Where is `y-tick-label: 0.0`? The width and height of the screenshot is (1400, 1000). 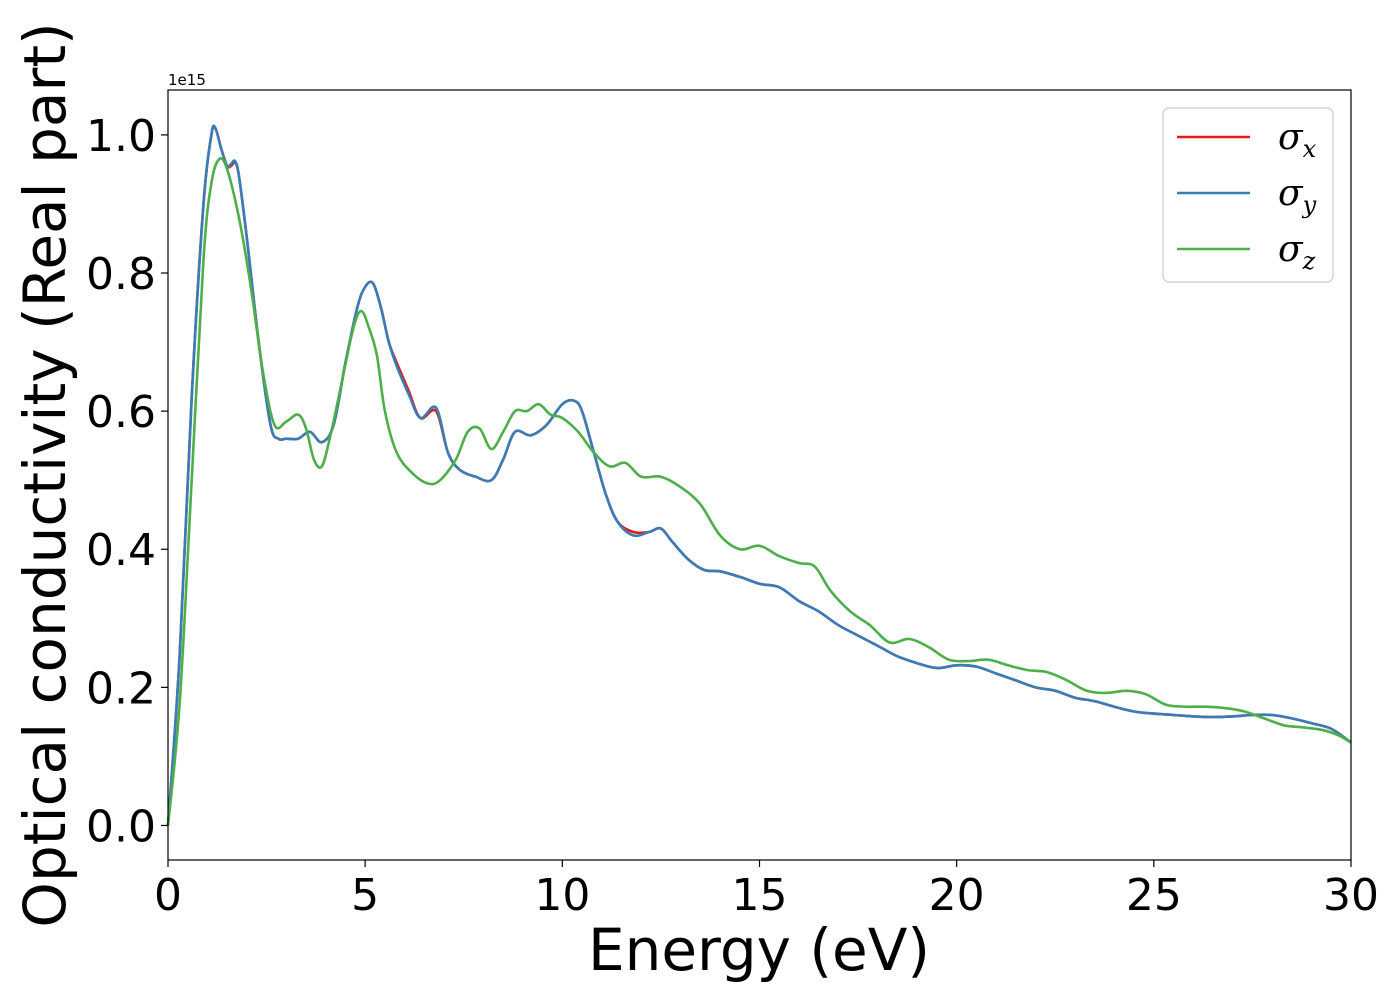 y-tick-label: 0.0 is located at coordinates (121, 826).